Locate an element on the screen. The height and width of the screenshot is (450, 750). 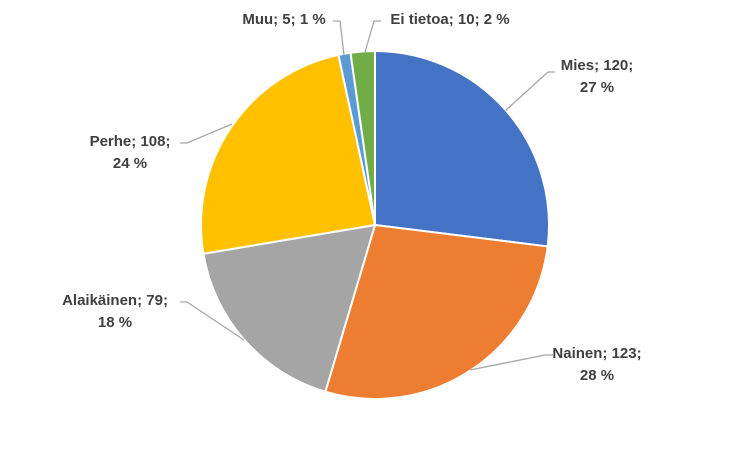
leader-line-perhe is located at coordinates (206, 133).